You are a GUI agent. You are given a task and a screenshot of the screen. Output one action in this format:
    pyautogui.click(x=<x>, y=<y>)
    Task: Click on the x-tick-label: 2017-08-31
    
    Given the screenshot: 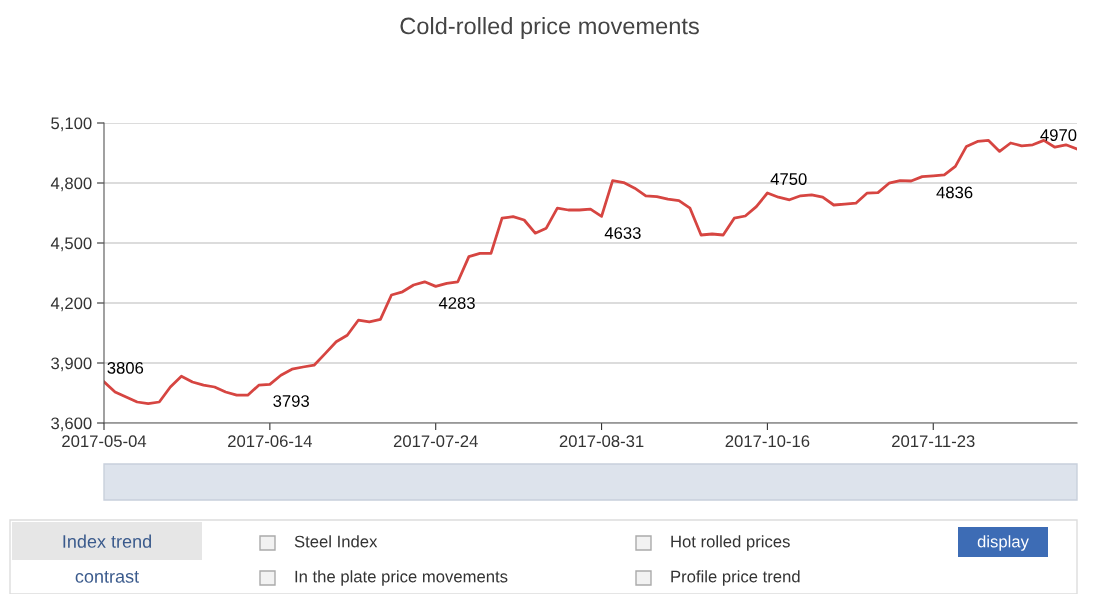 What is the action you would take?
    pyautogui.click(x=601, y=441)
    